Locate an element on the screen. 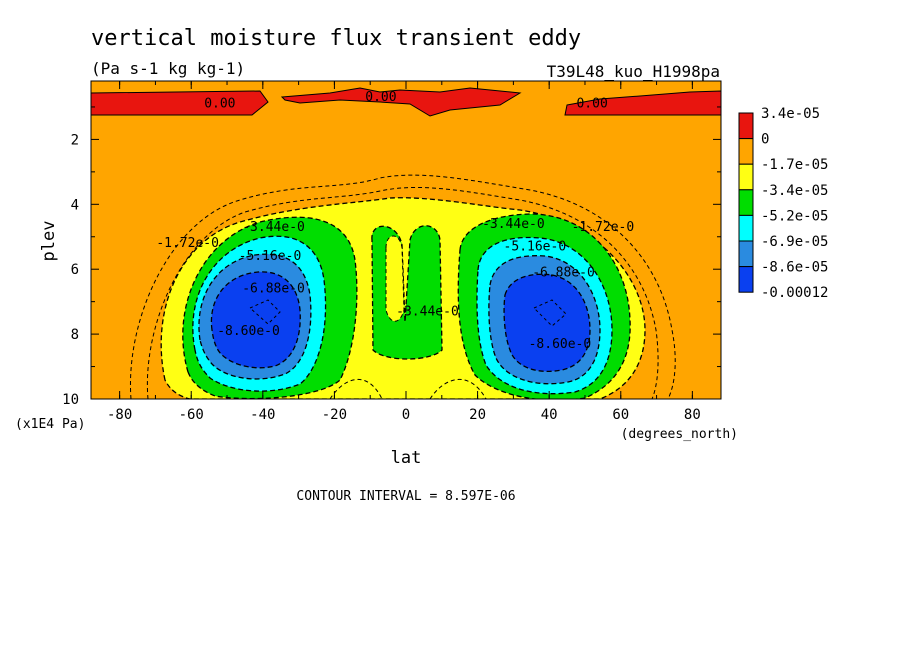  positive-region-left is located at coordinates (180, 103).